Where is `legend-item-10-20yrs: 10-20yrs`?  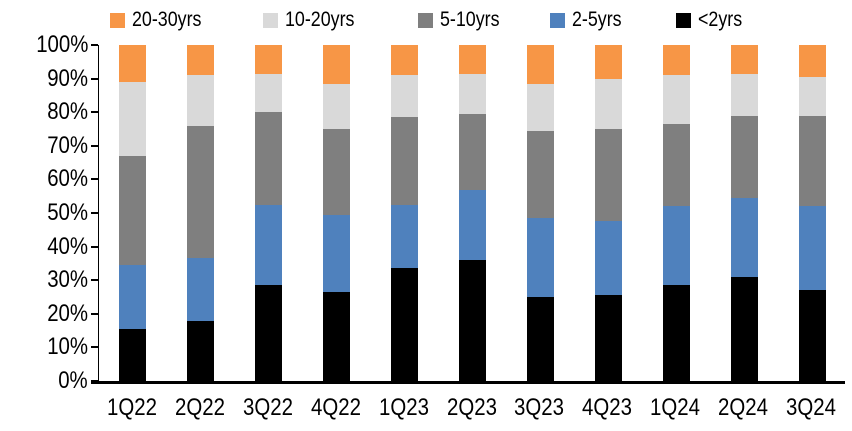
legend-item-10-20yrs: 10-20yrs is located at coordinates (315, 19).